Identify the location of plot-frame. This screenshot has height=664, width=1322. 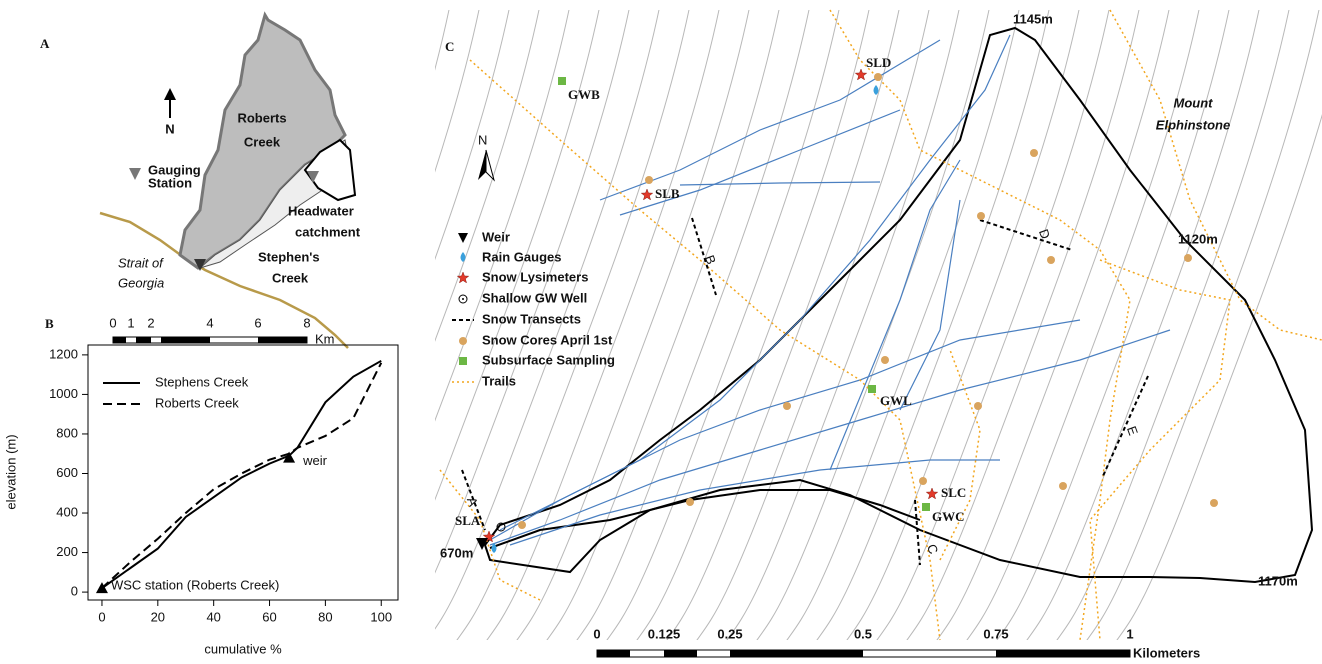
(243, 472).